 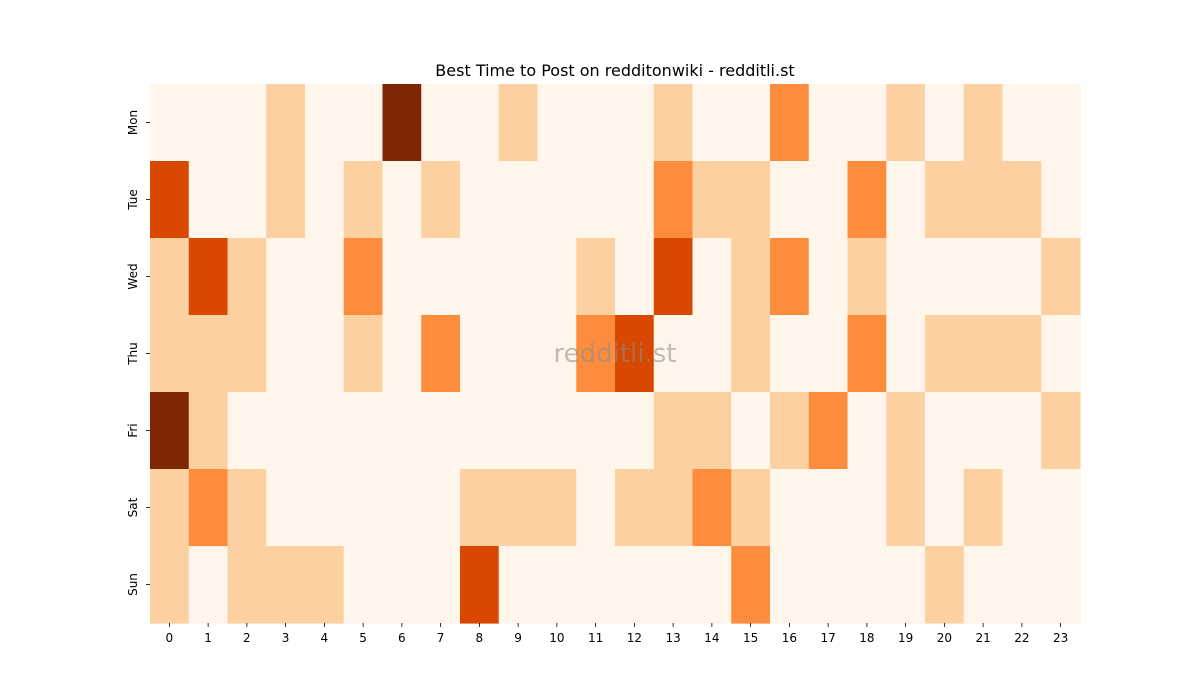 I want to click on x-tick-label-22: 22, so click(x=1021, y=638).